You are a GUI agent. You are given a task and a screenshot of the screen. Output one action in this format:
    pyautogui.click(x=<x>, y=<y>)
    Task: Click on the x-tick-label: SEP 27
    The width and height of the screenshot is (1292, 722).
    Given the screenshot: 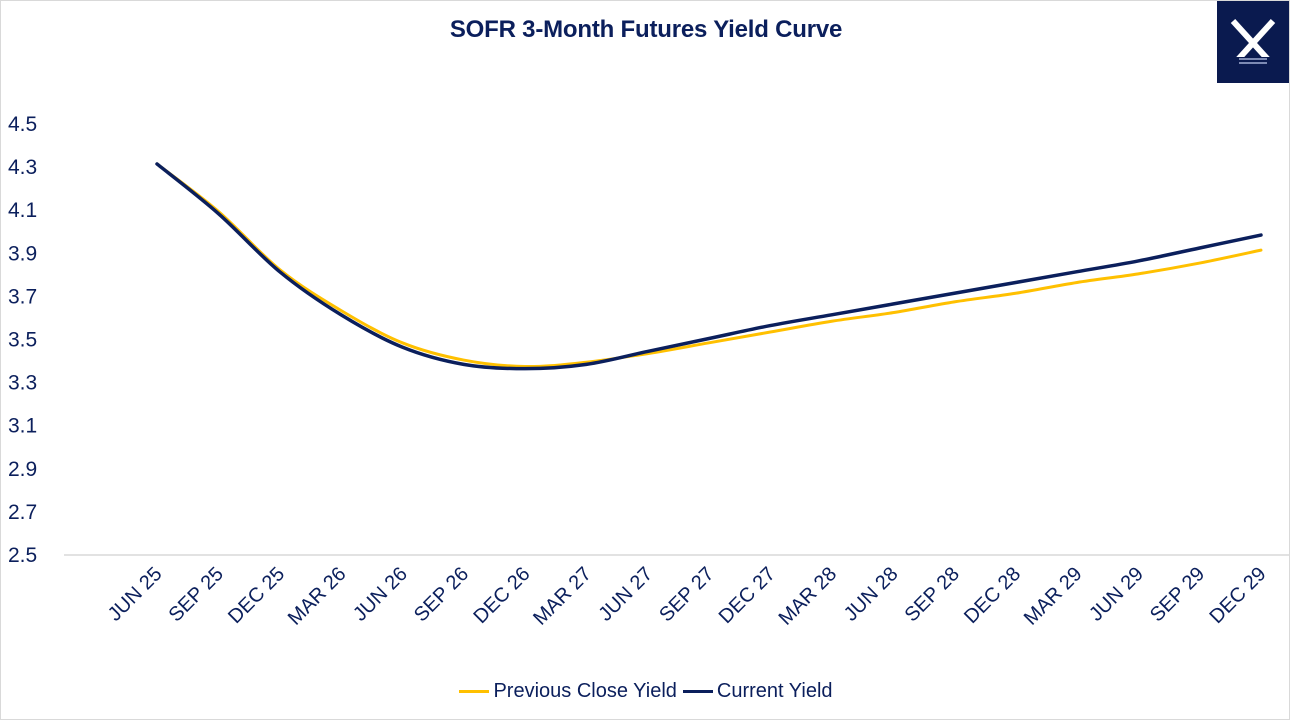 What is the action you would take?
    pyautogui.click(x=686, y=594)
    